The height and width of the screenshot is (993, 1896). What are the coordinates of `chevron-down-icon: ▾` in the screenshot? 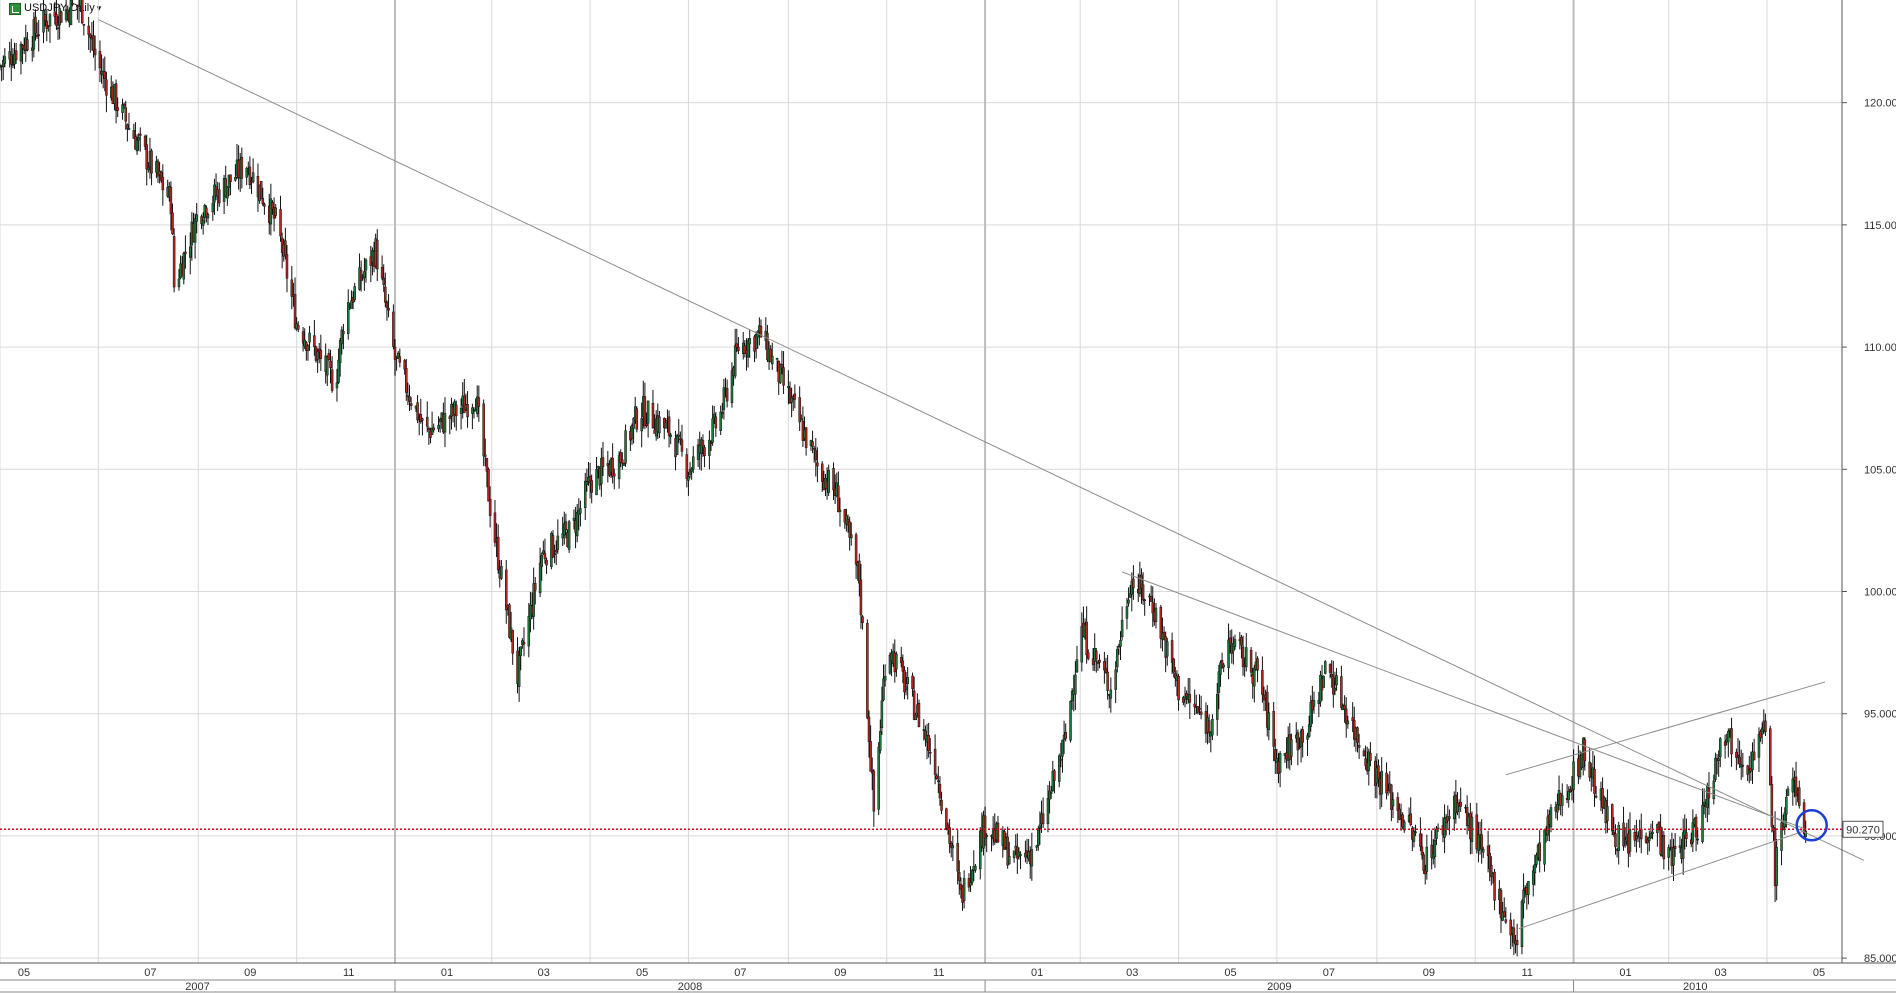 It's located at (99, 8).